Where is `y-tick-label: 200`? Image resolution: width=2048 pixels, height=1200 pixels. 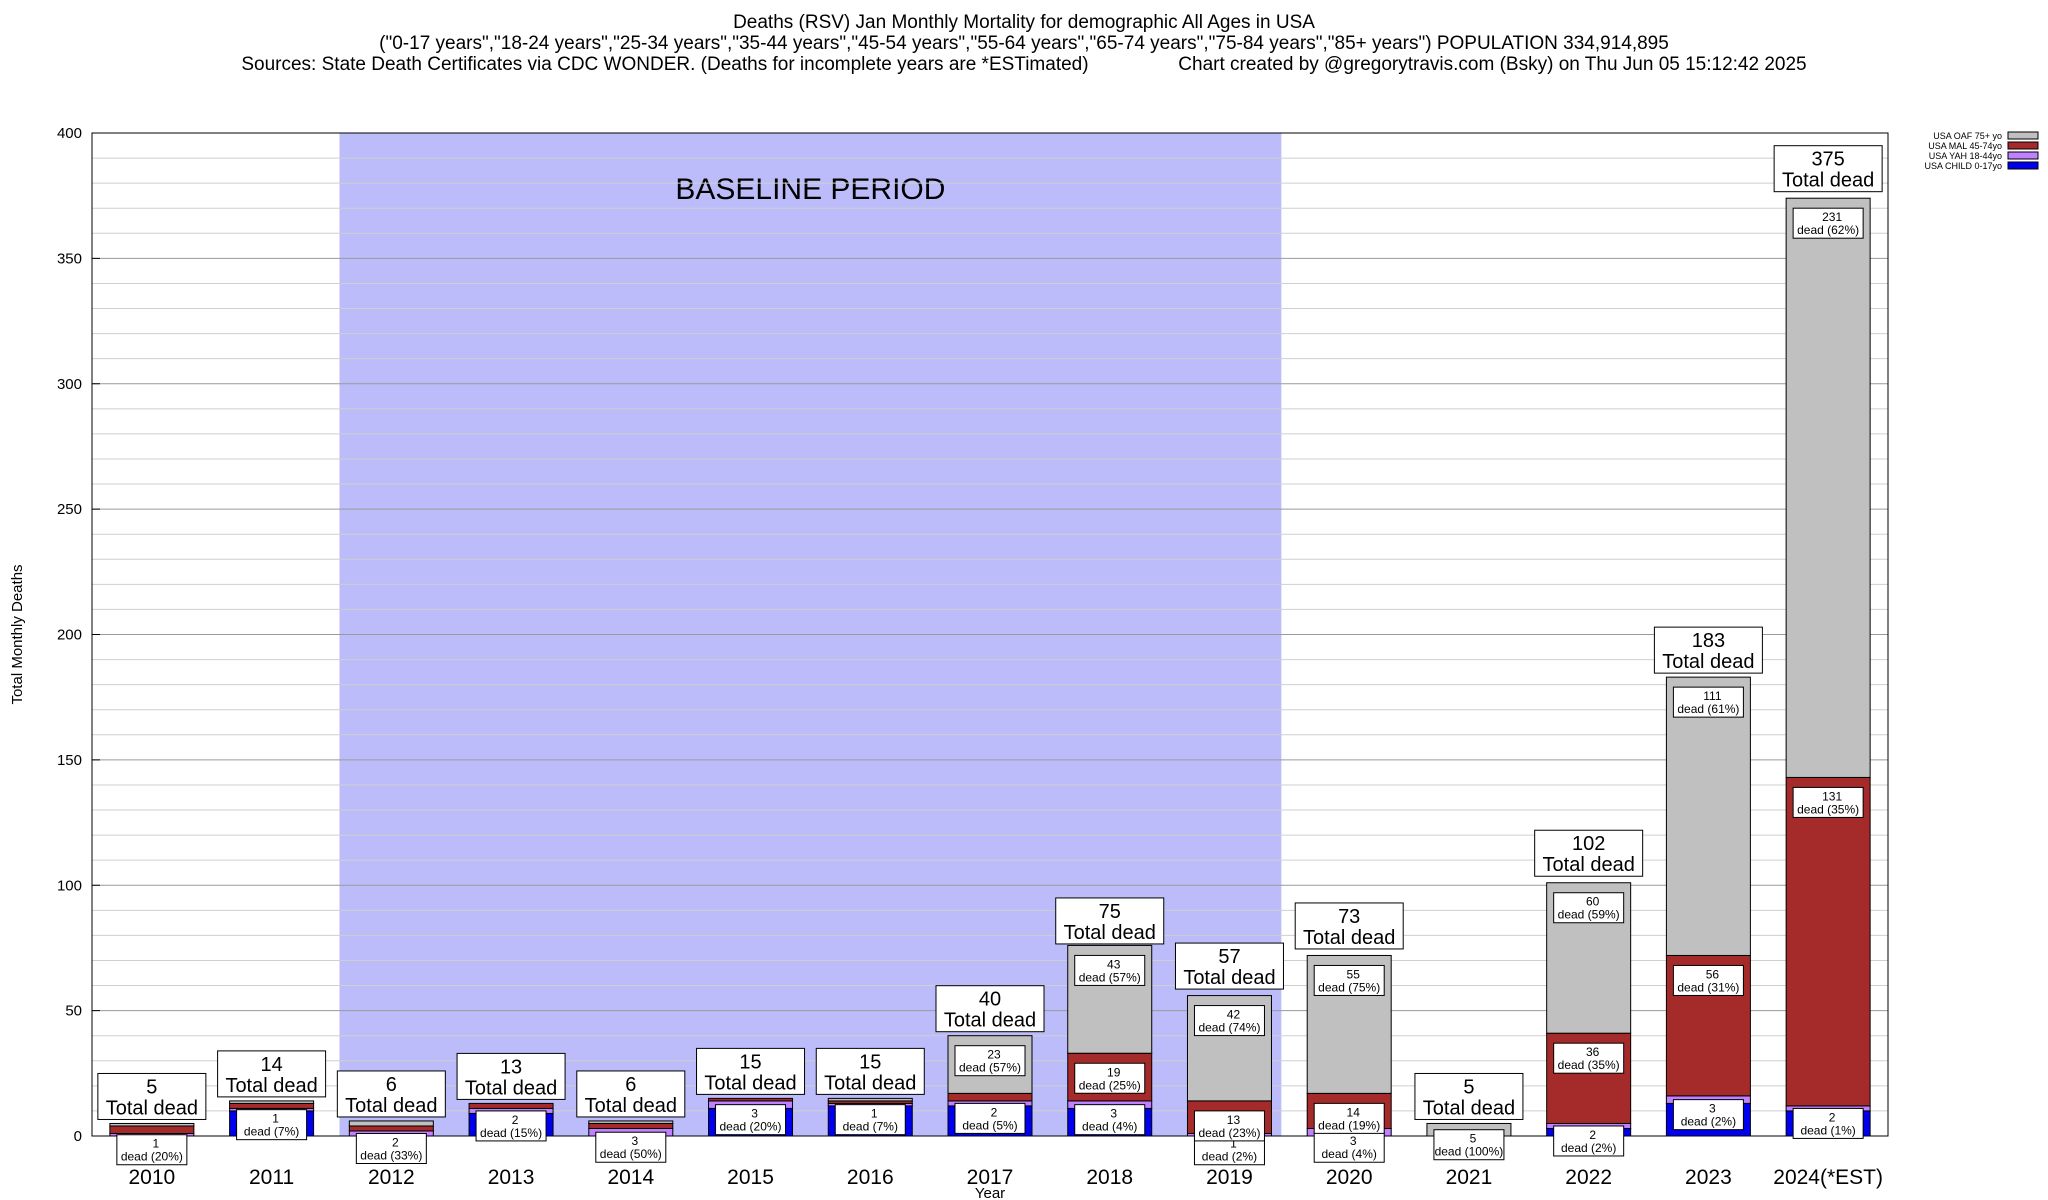 y-tick-label: 200 is located at coordinates (69, 635).